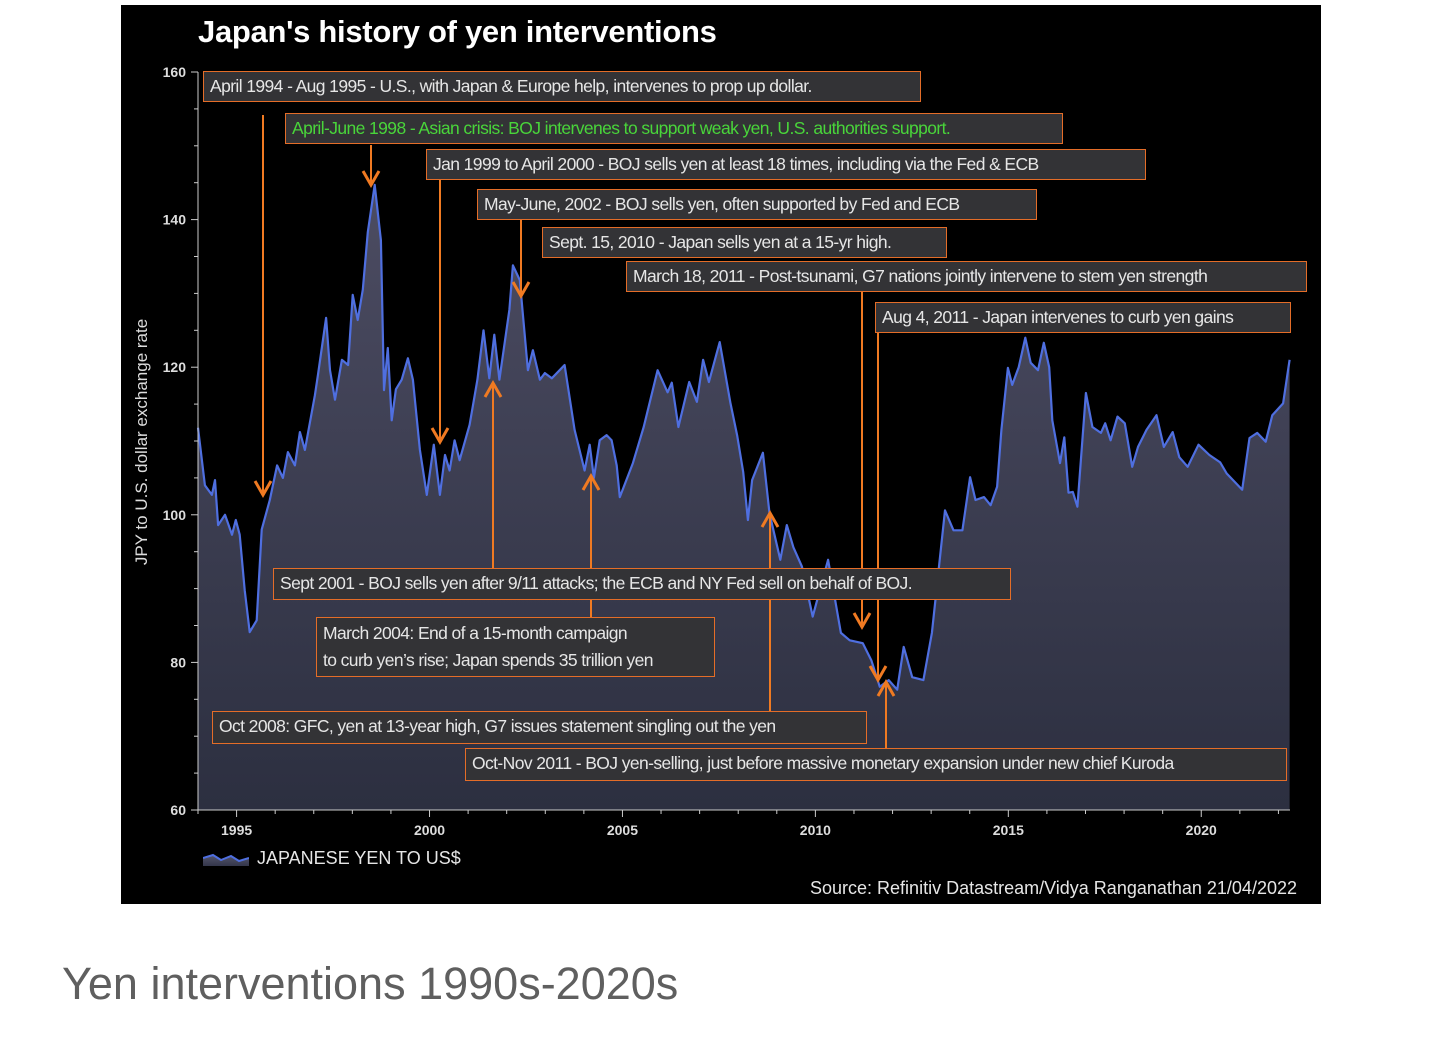  I want to click on x-tick-label: 2020, so click(1201, 830).